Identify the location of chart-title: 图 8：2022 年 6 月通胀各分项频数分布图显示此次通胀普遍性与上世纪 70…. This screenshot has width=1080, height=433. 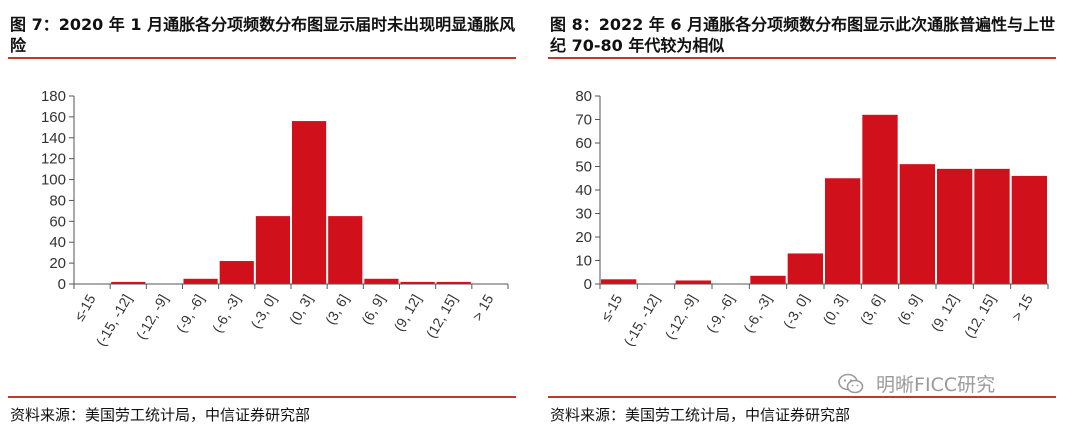
(803, 35).